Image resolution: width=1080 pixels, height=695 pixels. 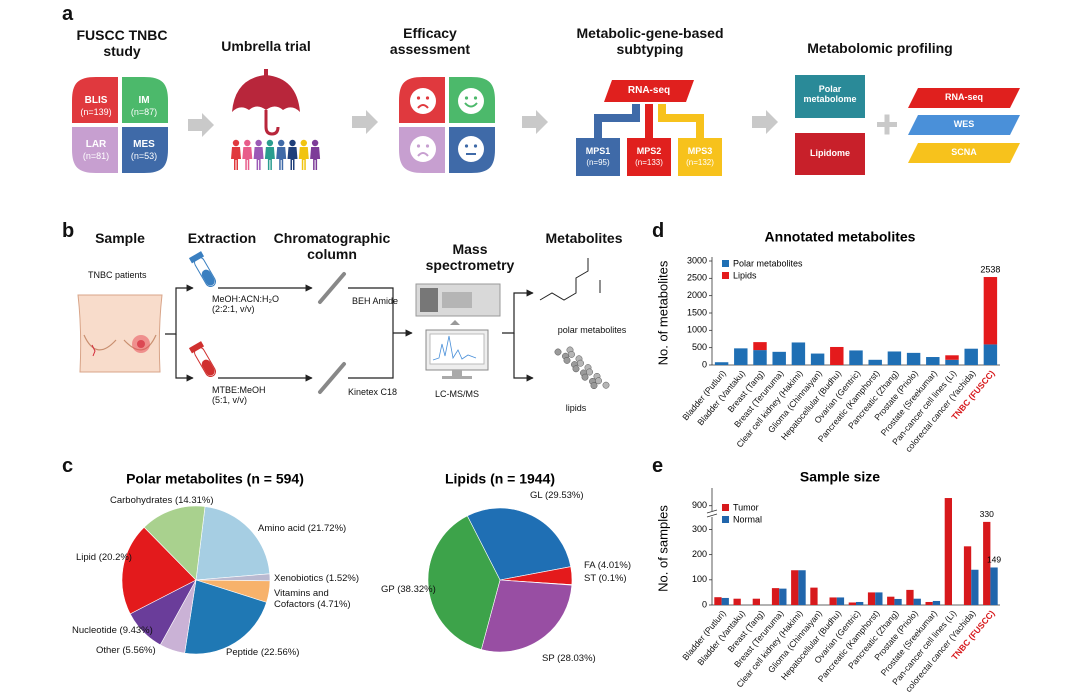 What do you see at coordinates (700, 151) in the screenshot?
I see `mps-name: MPS3` at bounding box center [700, 151].